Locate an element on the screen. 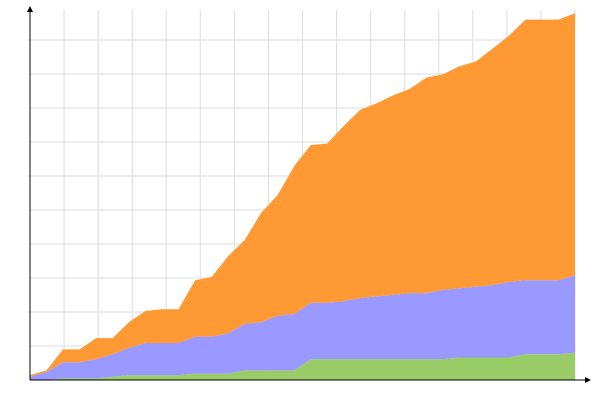 The height and width of the screenshot is (400, 600). x-axis-arrow is located at coordinates (588, 380).